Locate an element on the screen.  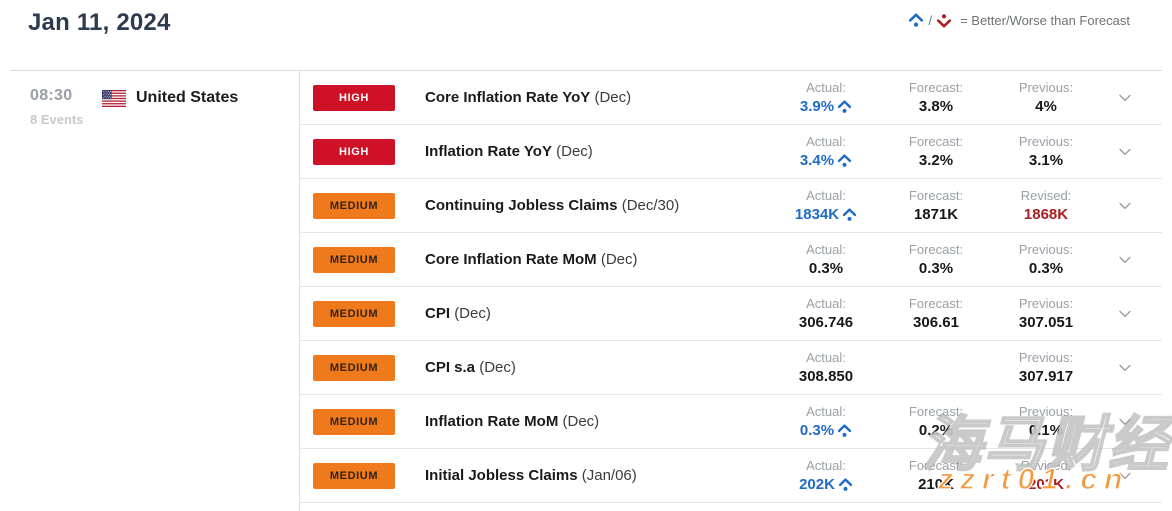
actual-number: 308.850 is located at coordinates (826, 376).